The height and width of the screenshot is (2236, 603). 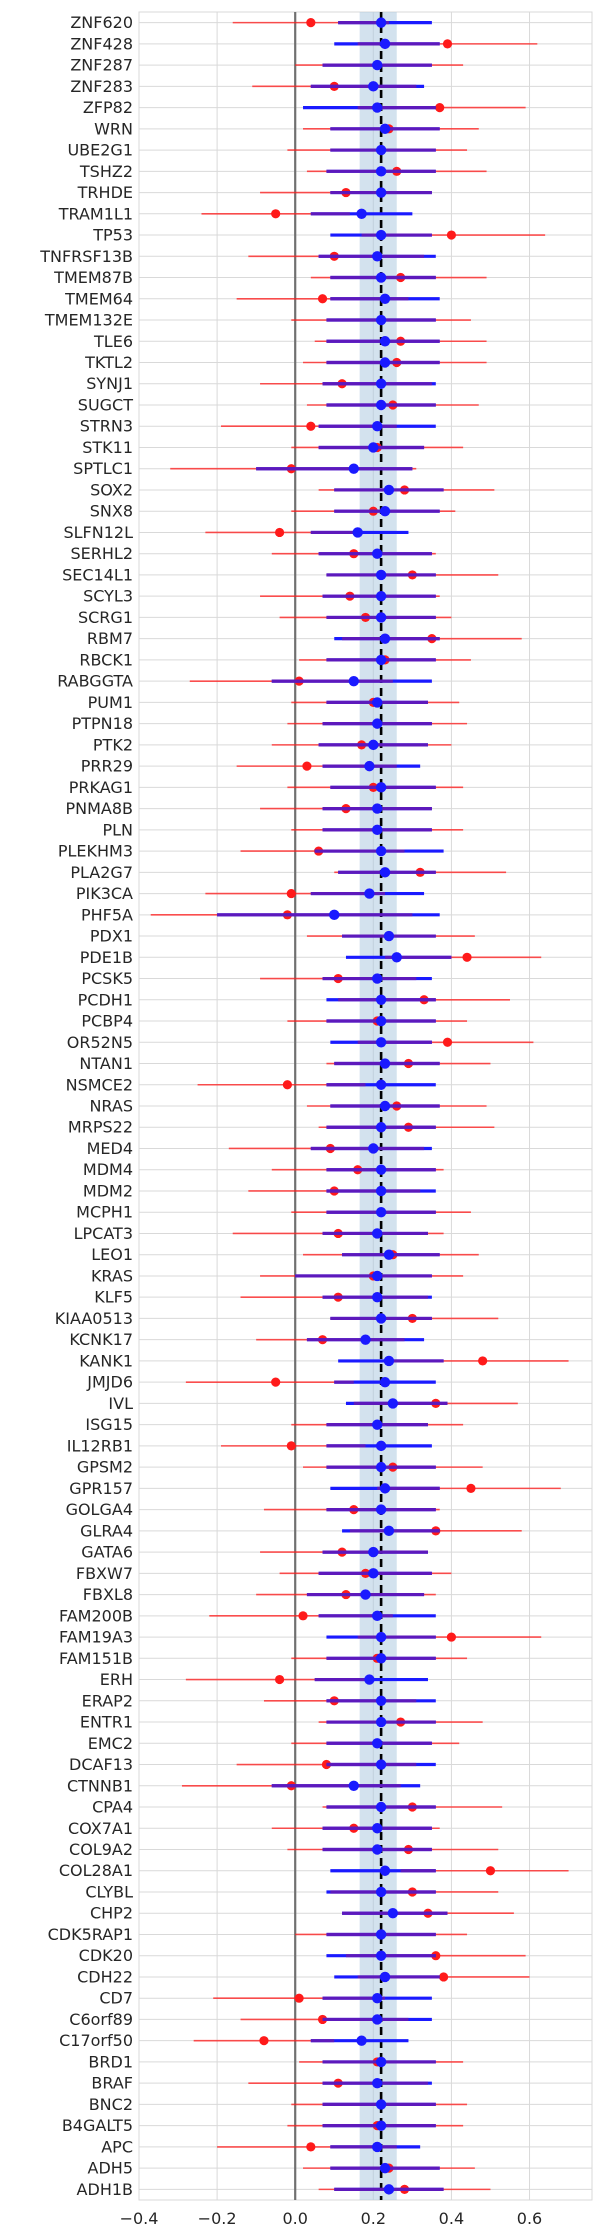 I want to click on category-label: BRD1, so click(x=110, y=2061).